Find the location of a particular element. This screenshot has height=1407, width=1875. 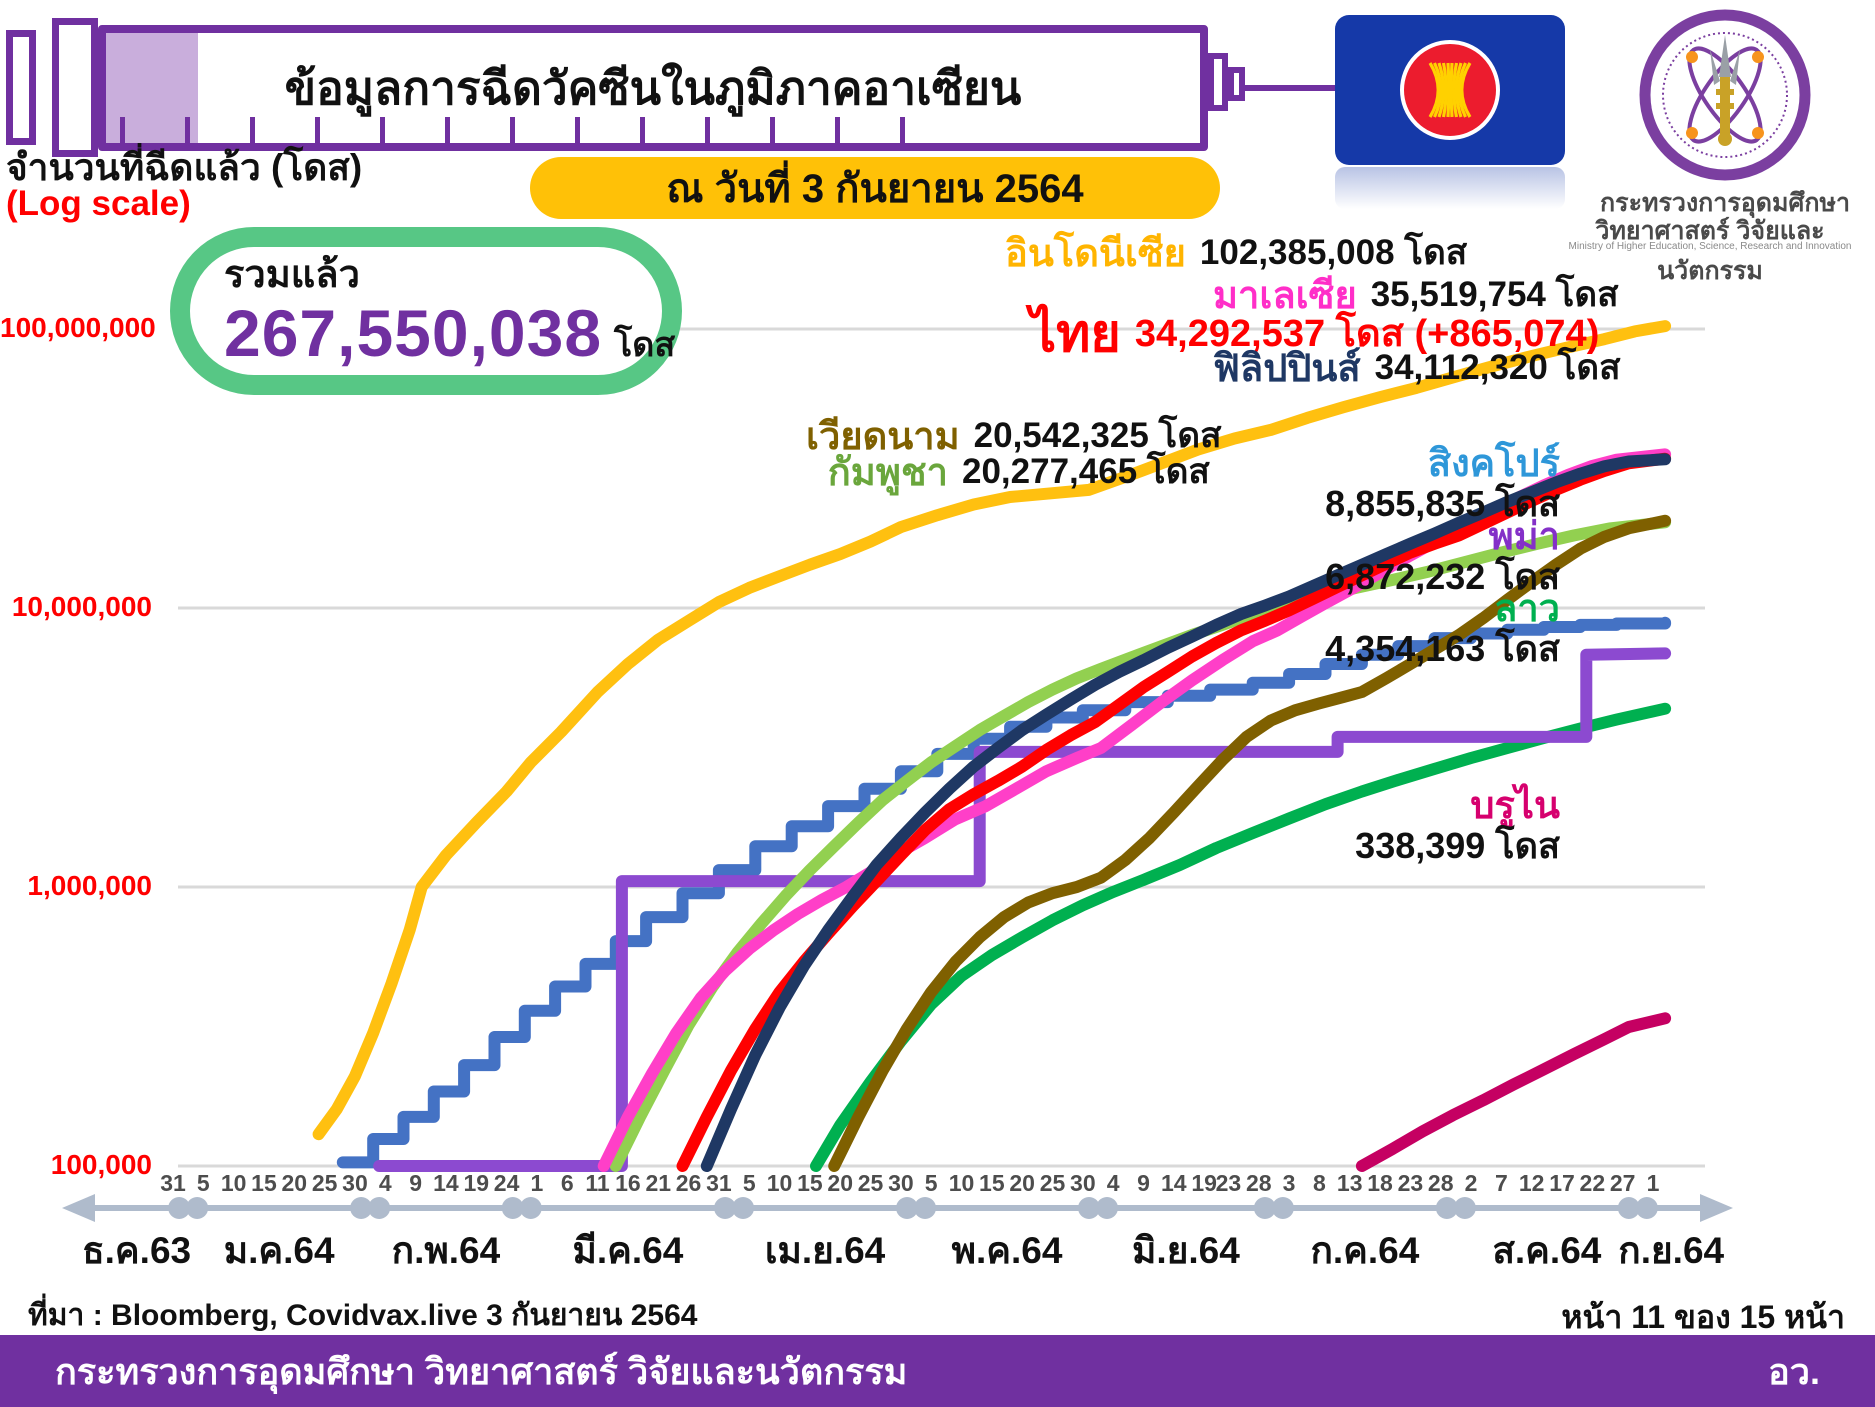

day-tick-label: 9 is located at coordinates (415, 1183).